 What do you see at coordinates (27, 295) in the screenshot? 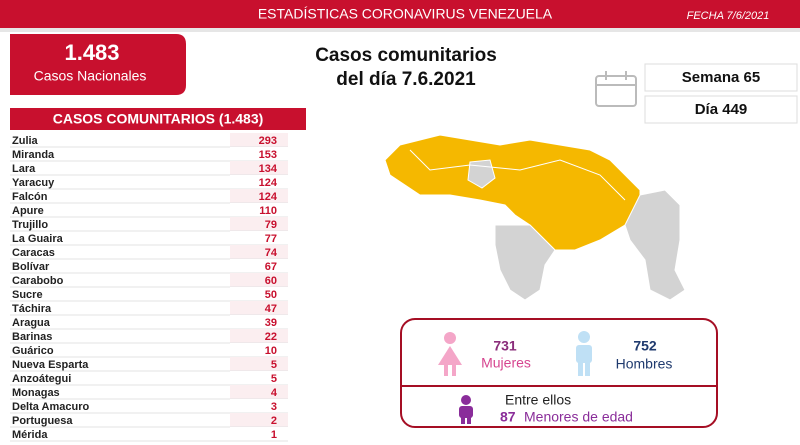
I see `state-name: Sucre` at bounding box center [27, 295].